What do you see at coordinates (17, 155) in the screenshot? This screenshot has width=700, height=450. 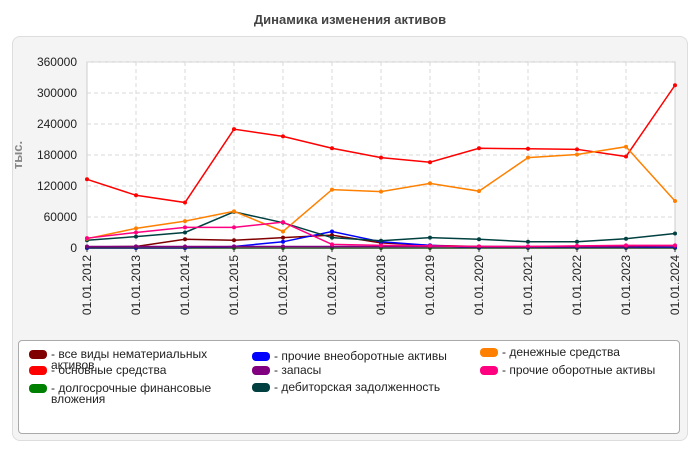 I see `y-axis-label: тыс.` at bounding box center [17, 155].